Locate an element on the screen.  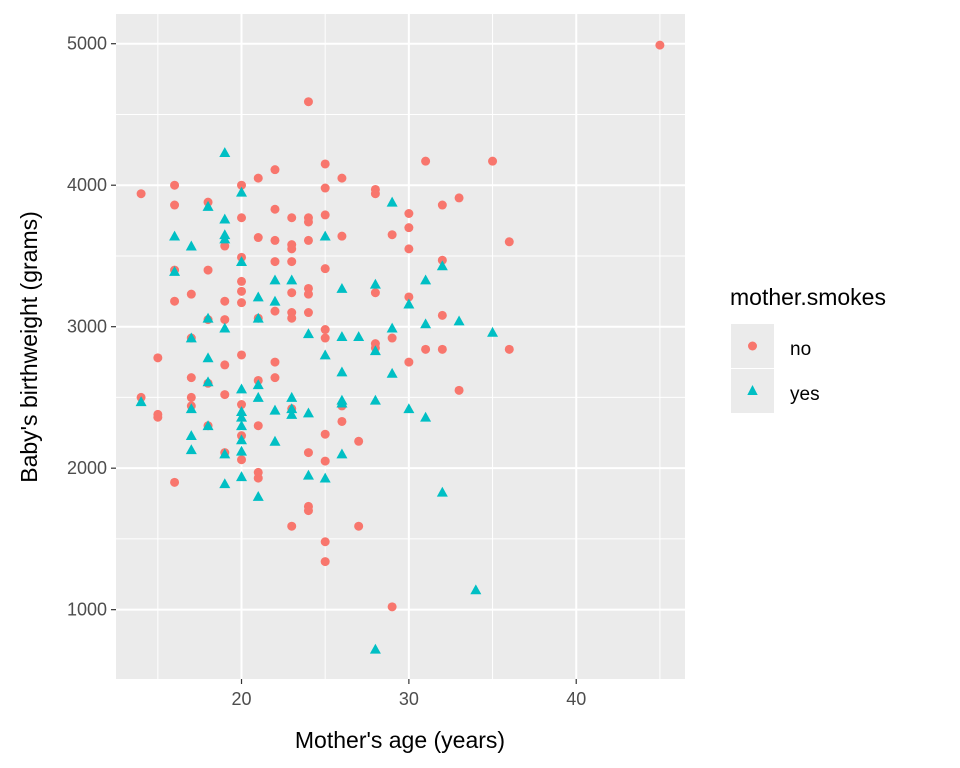
legend-title: mother.smokes is located at coordinates (808, 297).